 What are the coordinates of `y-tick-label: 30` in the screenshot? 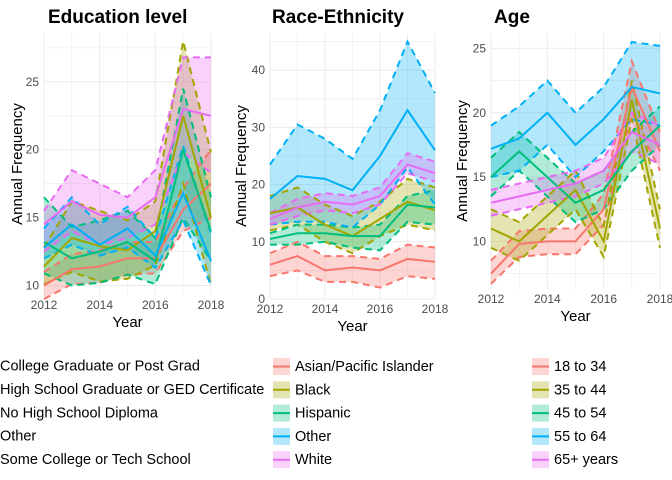 It's located at (259, 127).